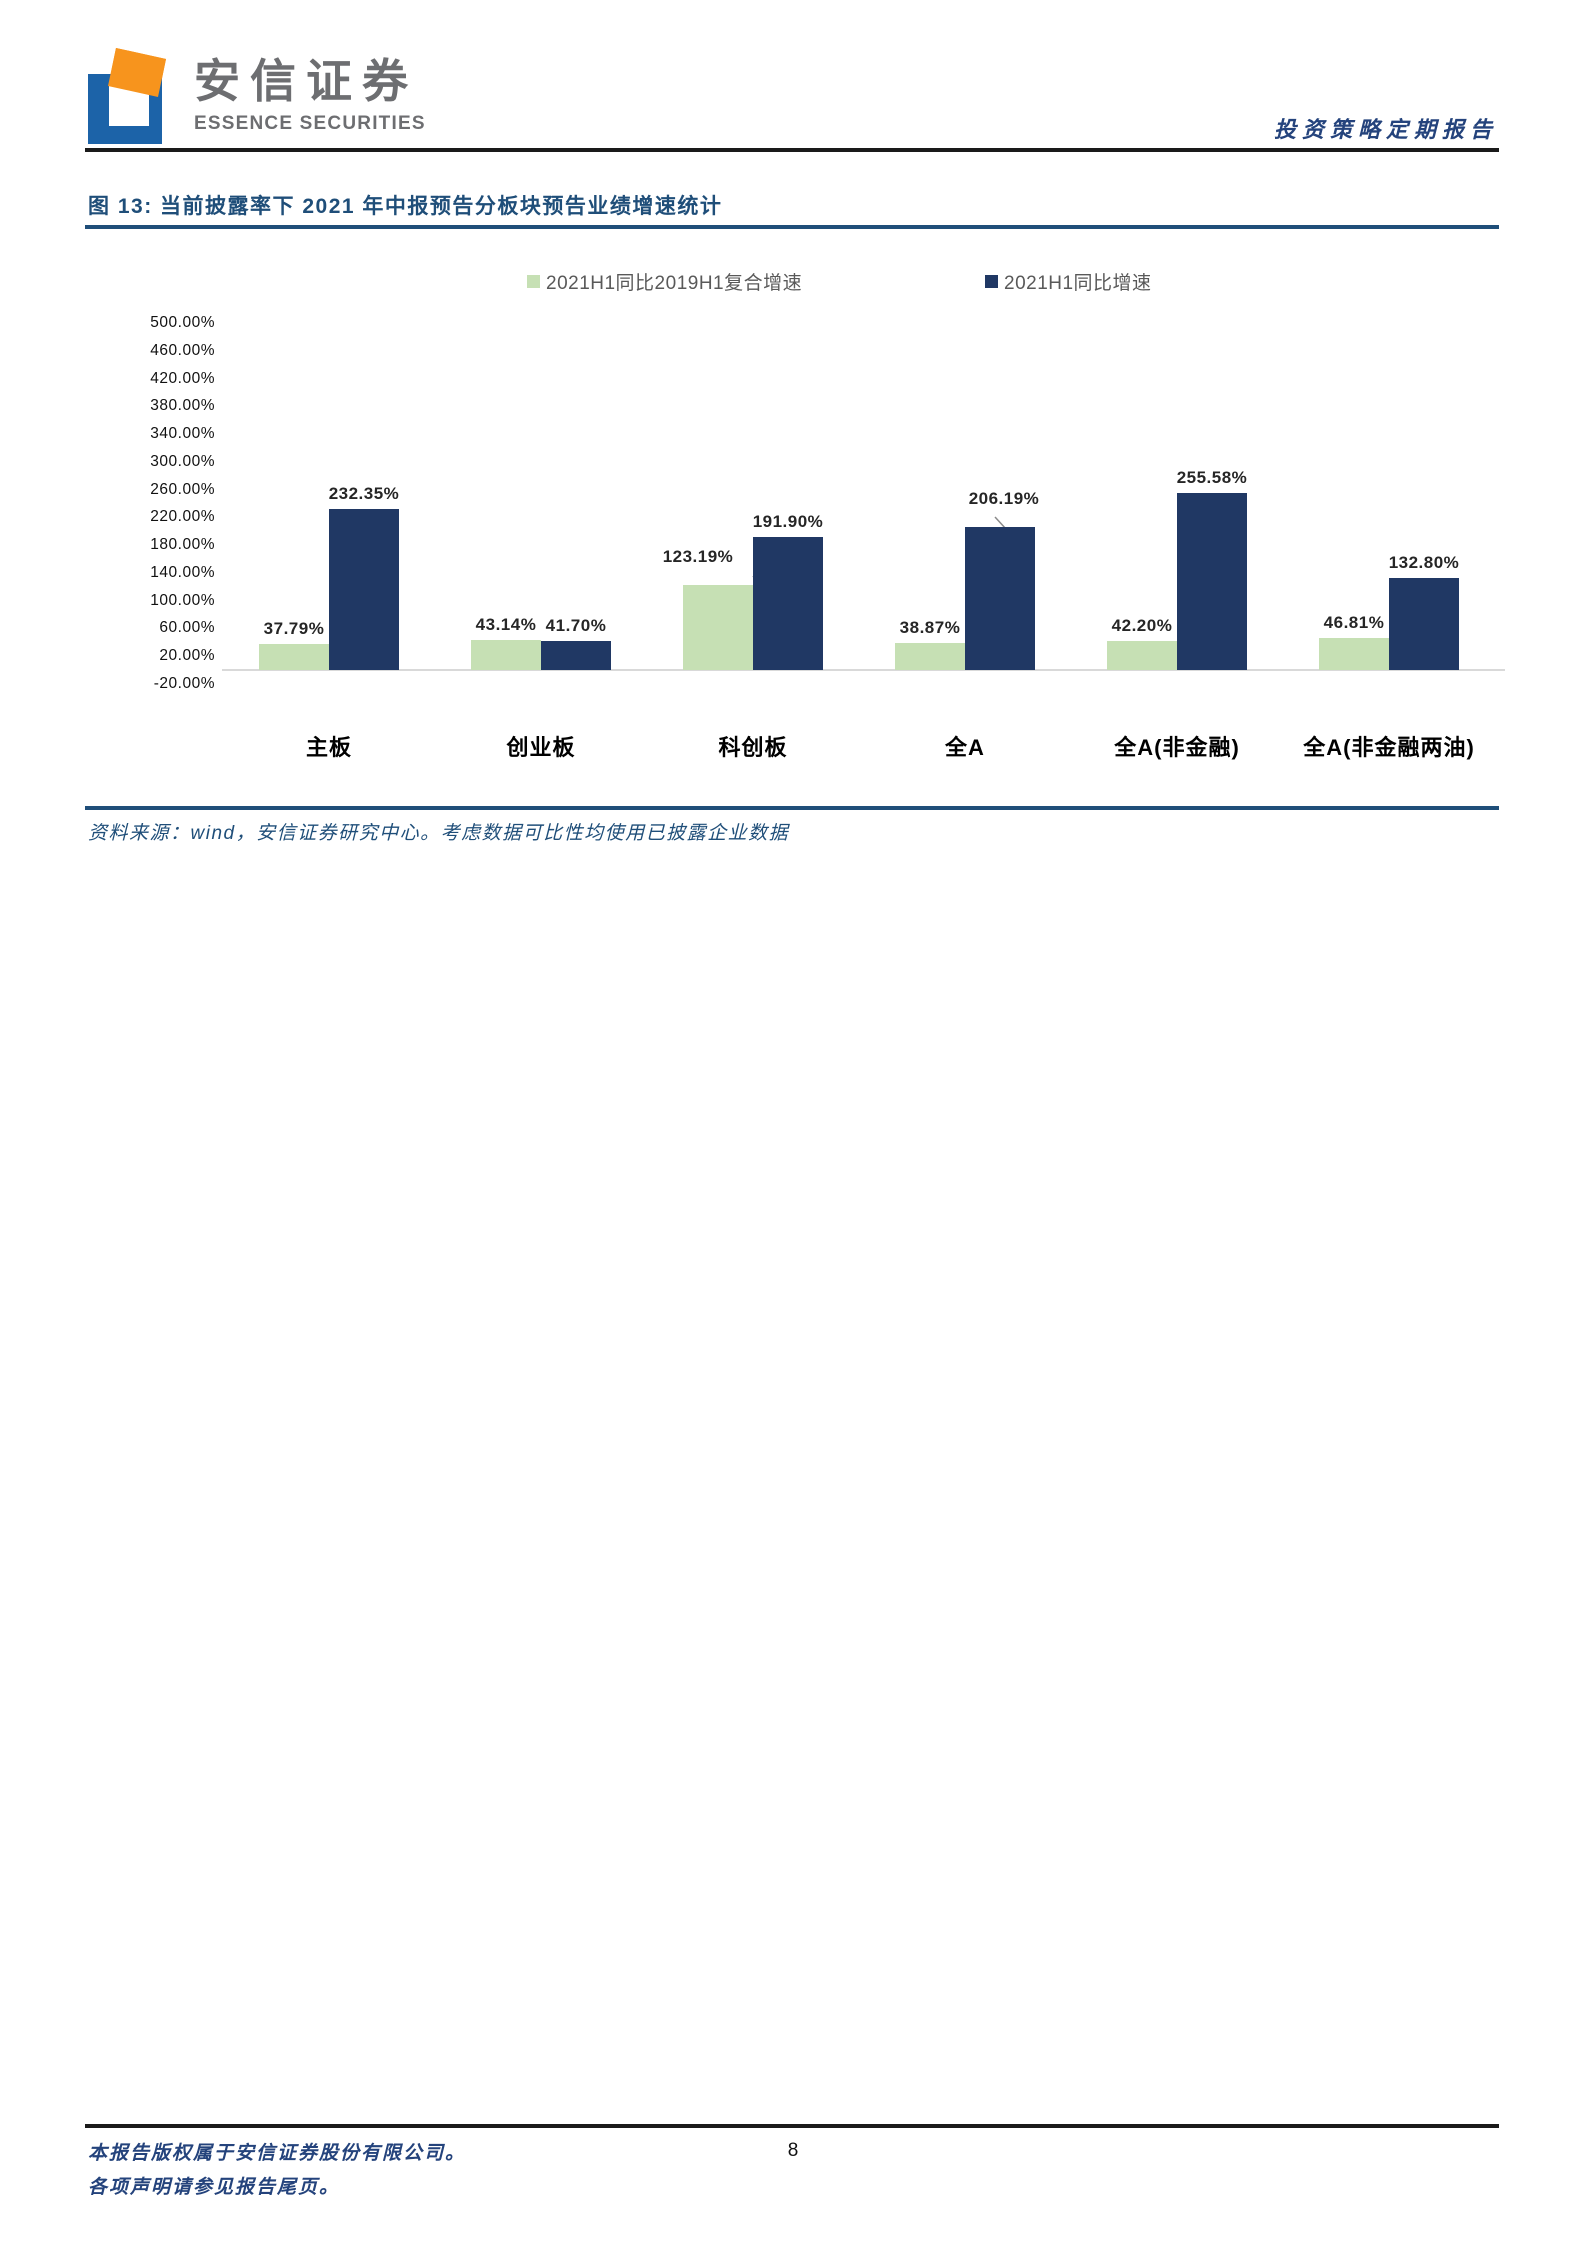 Image resolution: width=1586 pixels, height=2244 pixels. What do you see at coordinates (930, 628) in the screenshot?
I see `bar-value-label: 38.87%` at bounding box center [930, 628].